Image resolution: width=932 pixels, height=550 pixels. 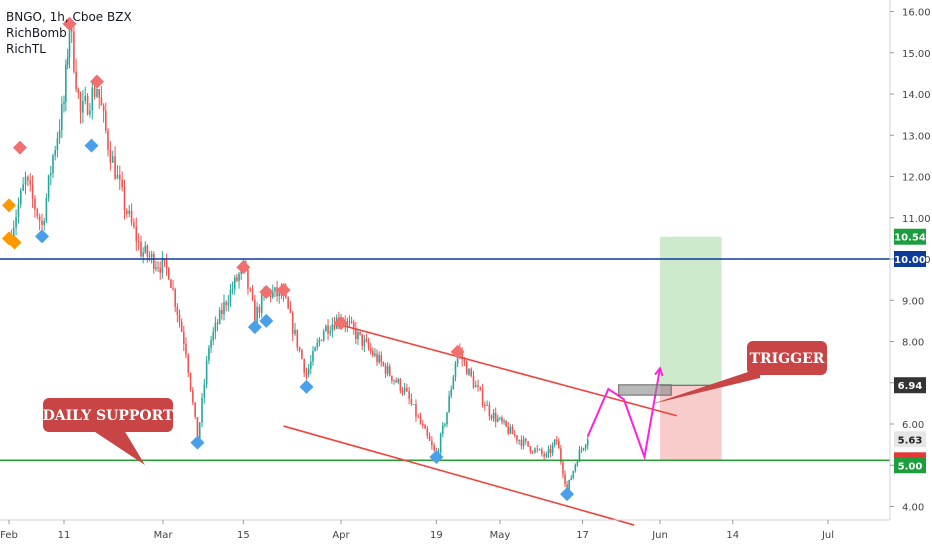 I want to click on trigger-label-pointer, so click(x=706, y=386).